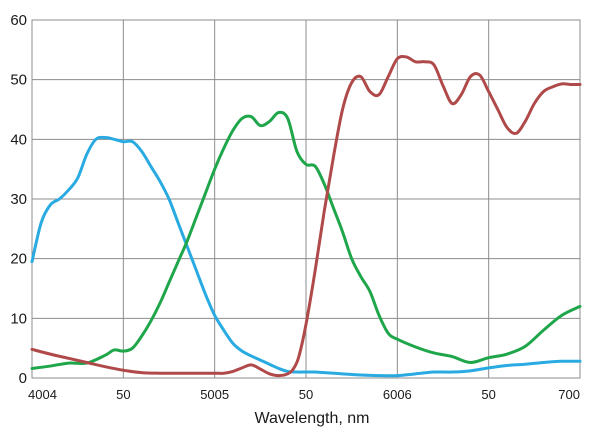 This screenshot has width=600, height=429. I want to click on y-tick-label: 40, so click(18, 139).